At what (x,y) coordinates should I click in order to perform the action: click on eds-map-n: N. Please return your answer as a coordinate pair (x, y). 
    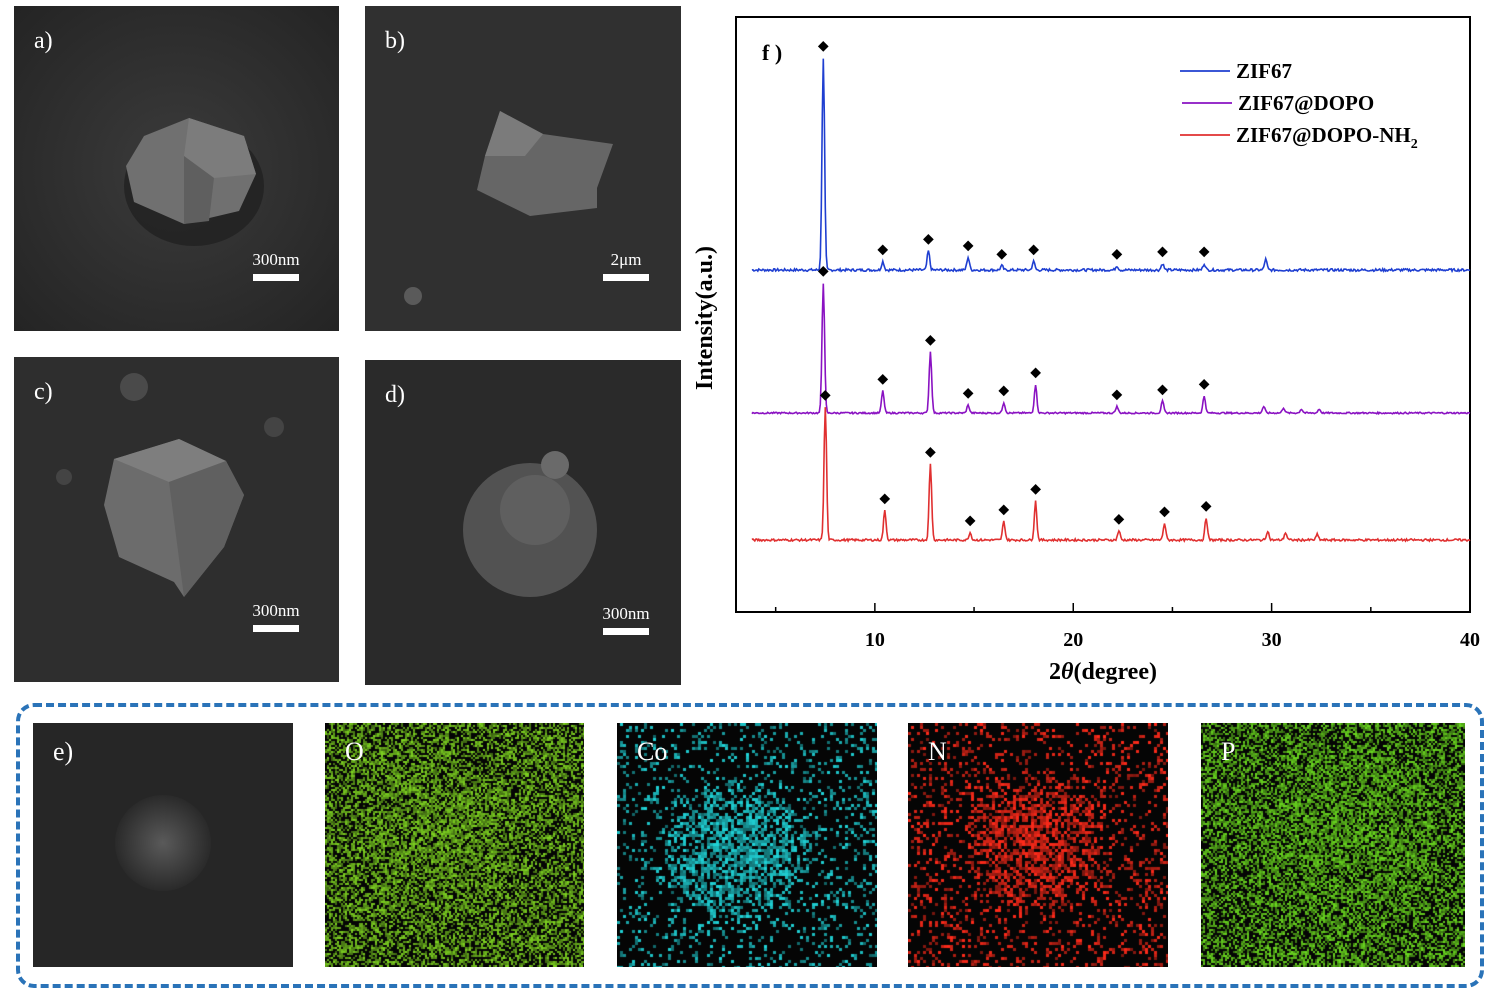
    Looking at the image, I should click on (1038, 845).